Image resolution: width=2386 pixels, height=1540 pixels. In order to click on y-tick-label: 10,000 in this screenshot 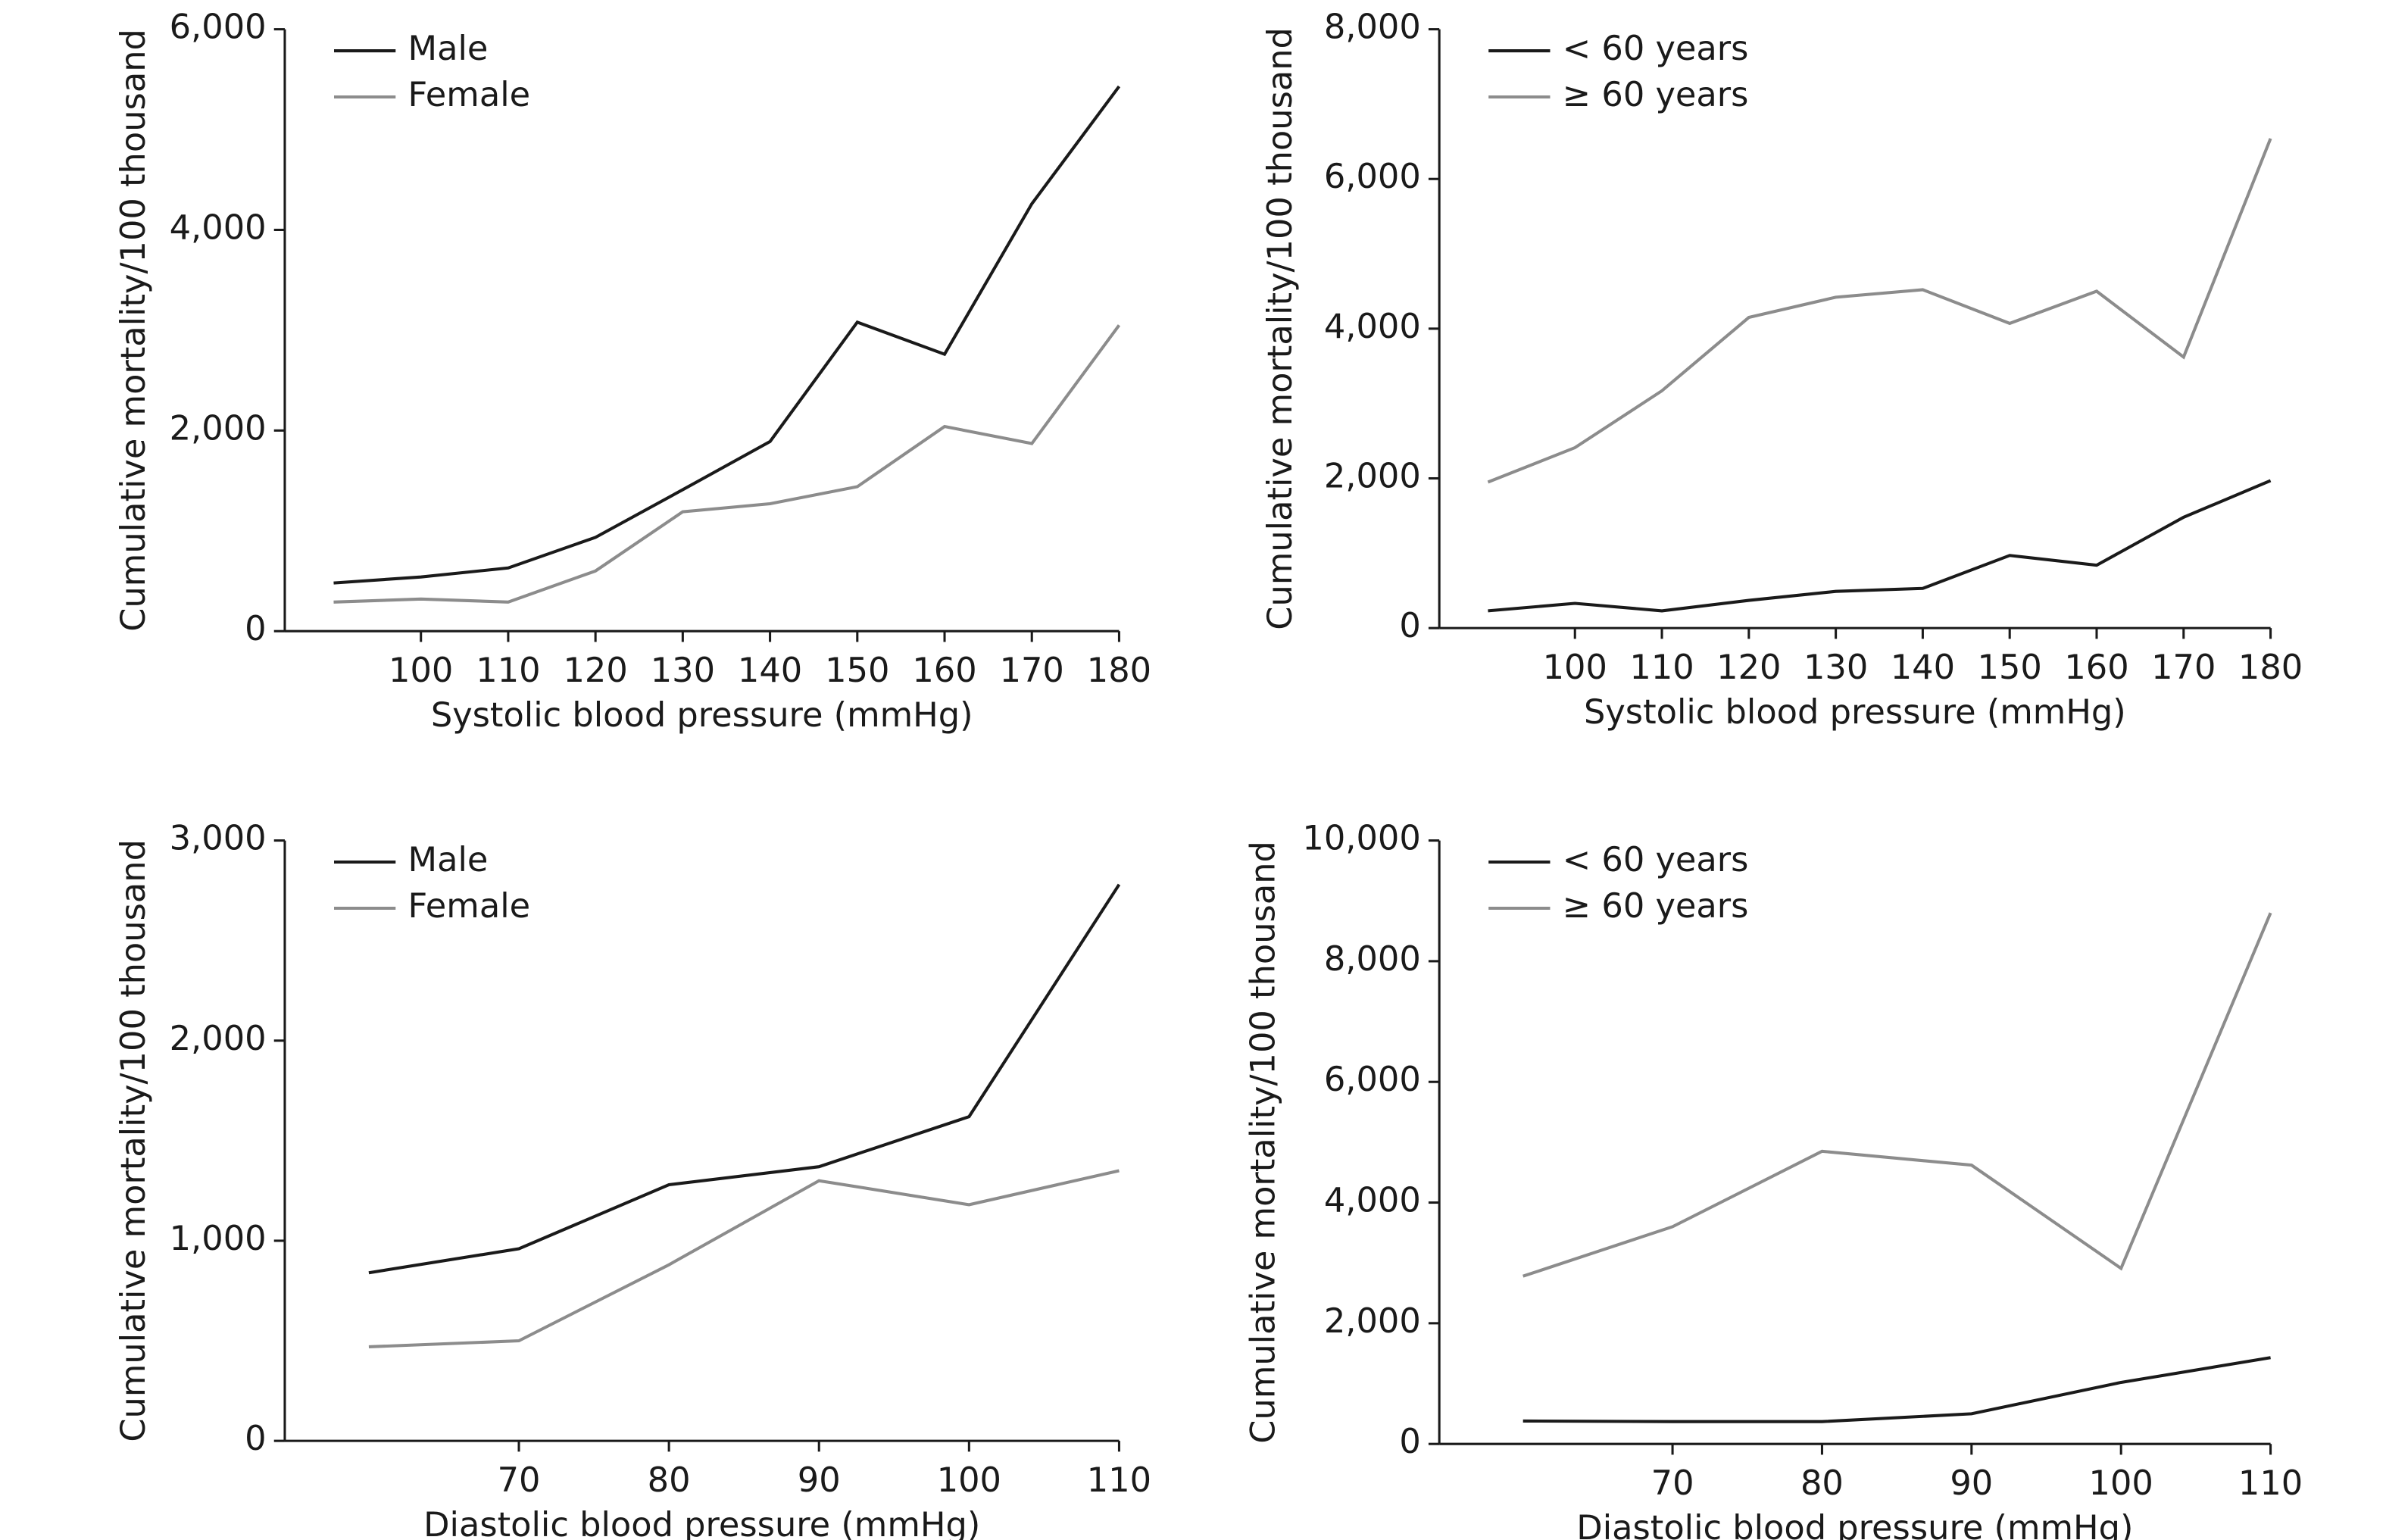, I will do `click(1361, 838)`.